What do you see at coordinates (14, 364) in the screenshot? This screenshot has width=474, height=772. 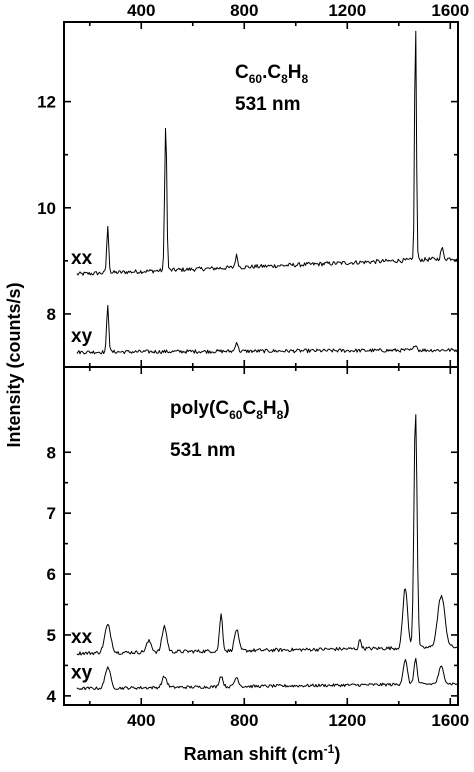 I see `y-axis-title: Intensity (counts/s)` at bounding box center [14, 364].